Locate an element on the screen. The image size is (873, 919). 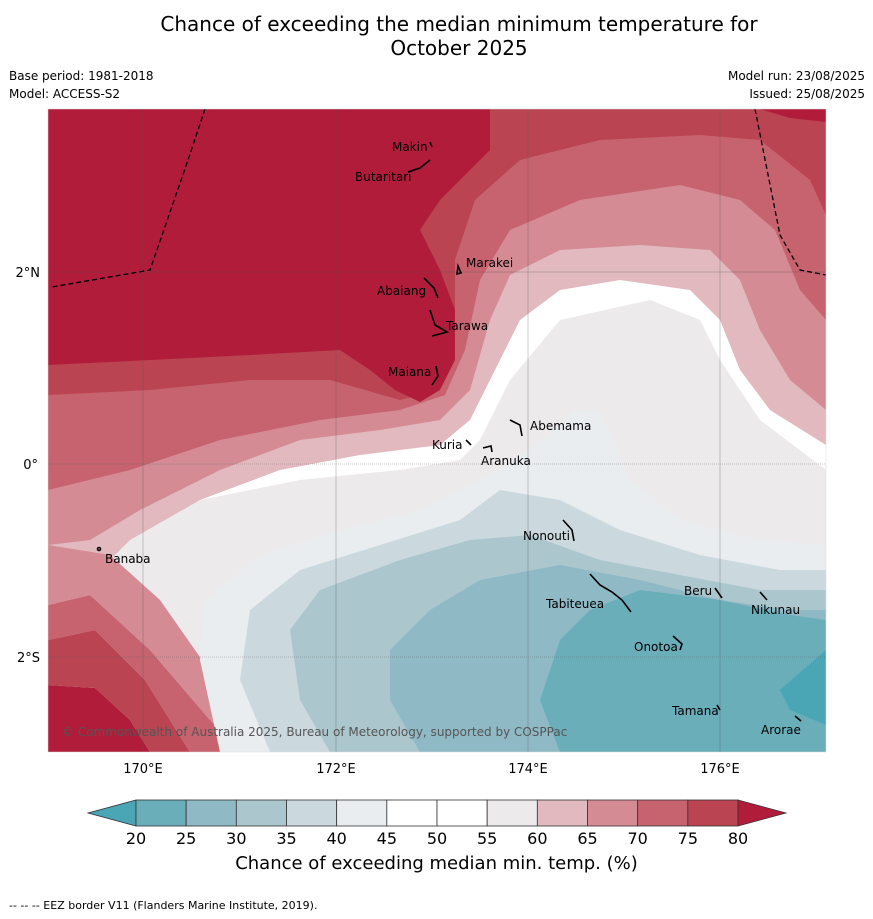
issued-date: Issued: 25/08/2025 is located at coordinates (807, 94).